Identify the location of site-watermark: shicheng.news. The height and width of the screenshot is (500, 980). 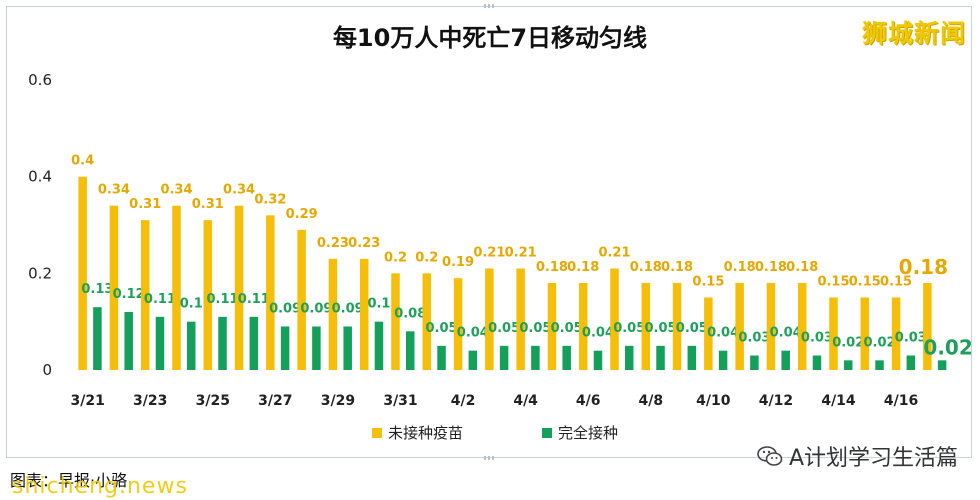
(100, 486).